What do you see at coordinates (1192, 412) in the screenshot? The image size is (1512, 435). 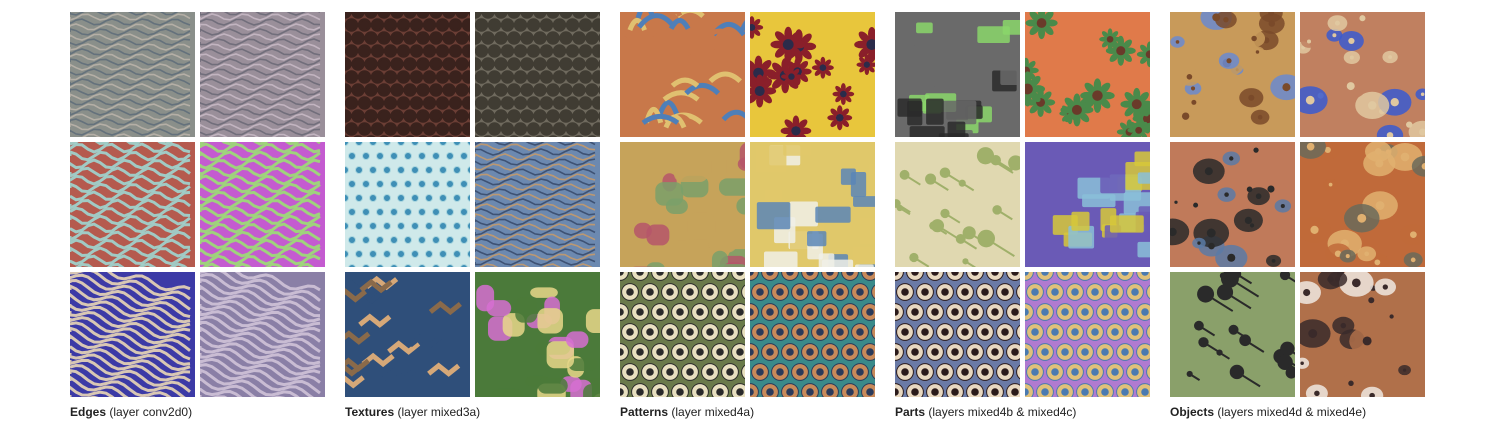 I see `caption-title: Objects` at bounding box center [1192, 412].